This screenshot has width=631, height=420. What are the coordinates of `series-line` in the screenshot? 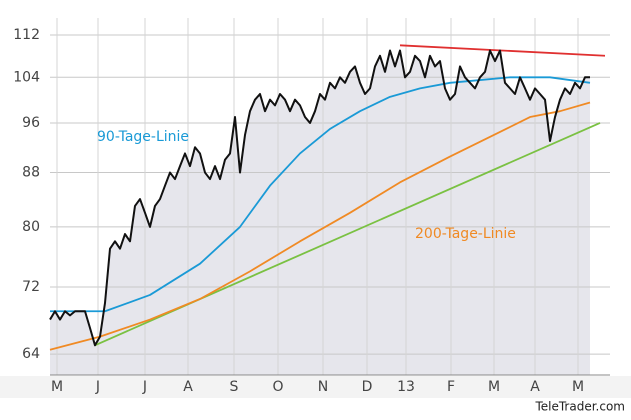 It's located at (502, 50).